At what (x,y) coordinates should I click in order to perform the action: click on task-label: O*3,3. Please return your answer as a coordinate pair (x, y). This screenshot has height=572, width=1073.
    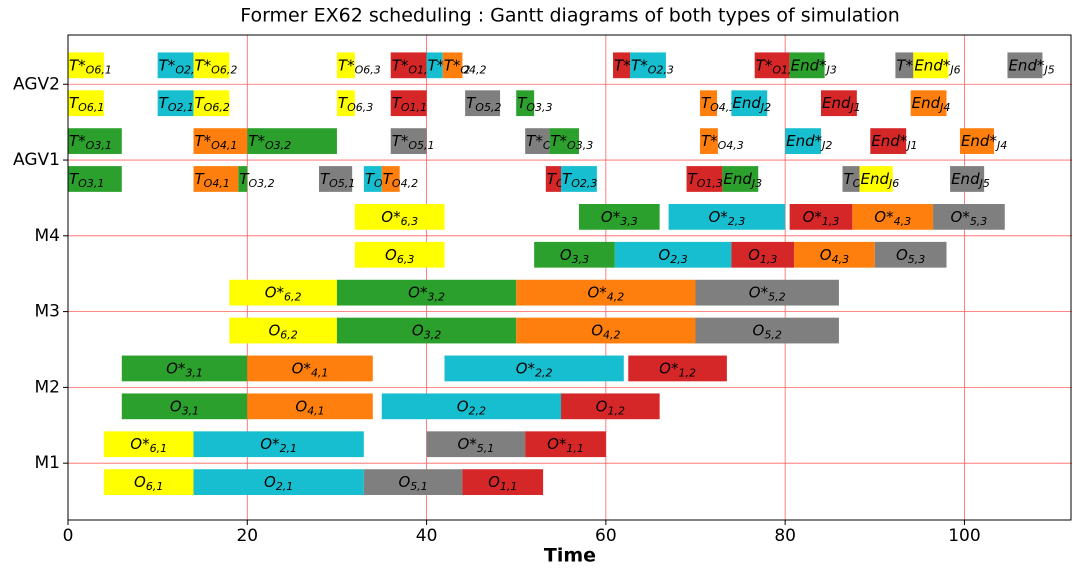
    Looking at the image, I should click on (619, 217).